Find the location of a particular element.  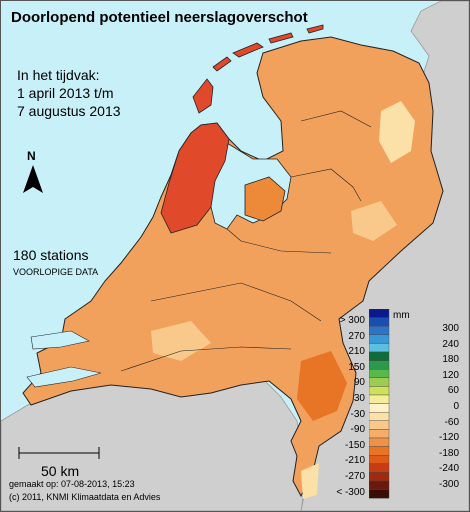

legend-right-label: 0 is located at coordinates (456, 406).